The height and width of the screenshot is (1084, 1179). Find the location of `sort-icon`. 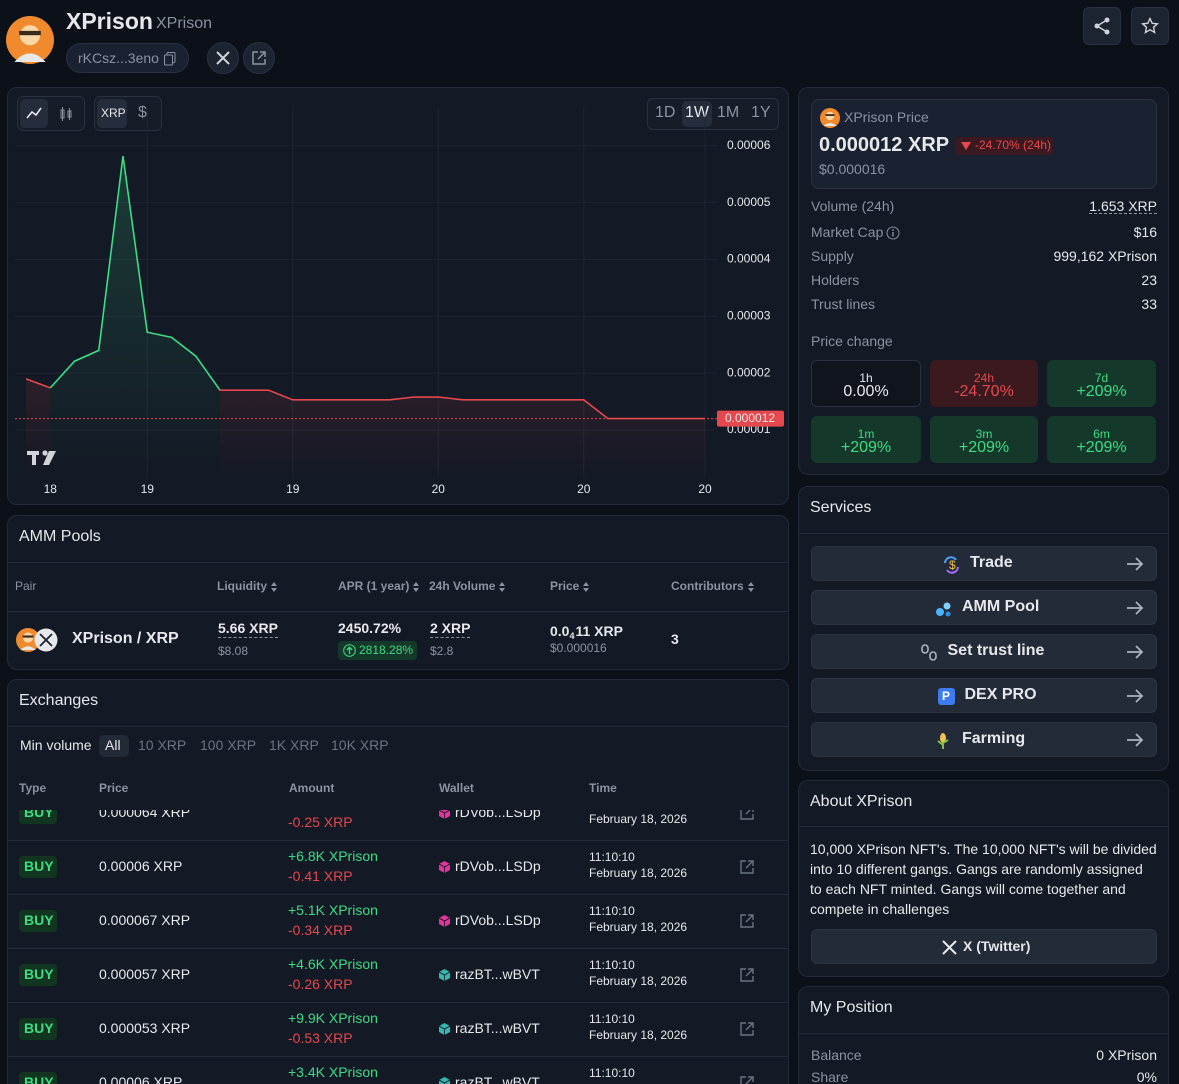

sort-icon is located at coordinates (586, 587).